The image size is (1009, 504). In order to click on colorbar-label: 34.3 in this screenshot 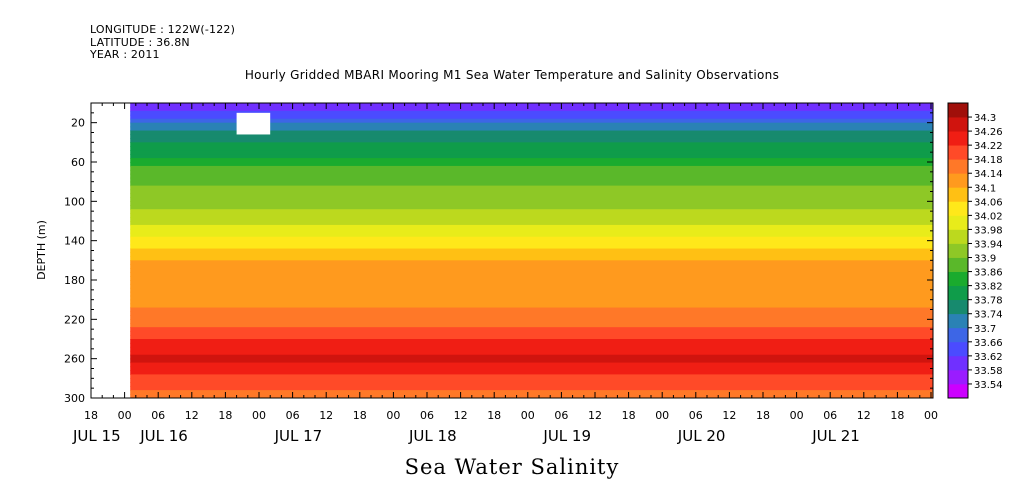, I will do `click(985, 118)`.